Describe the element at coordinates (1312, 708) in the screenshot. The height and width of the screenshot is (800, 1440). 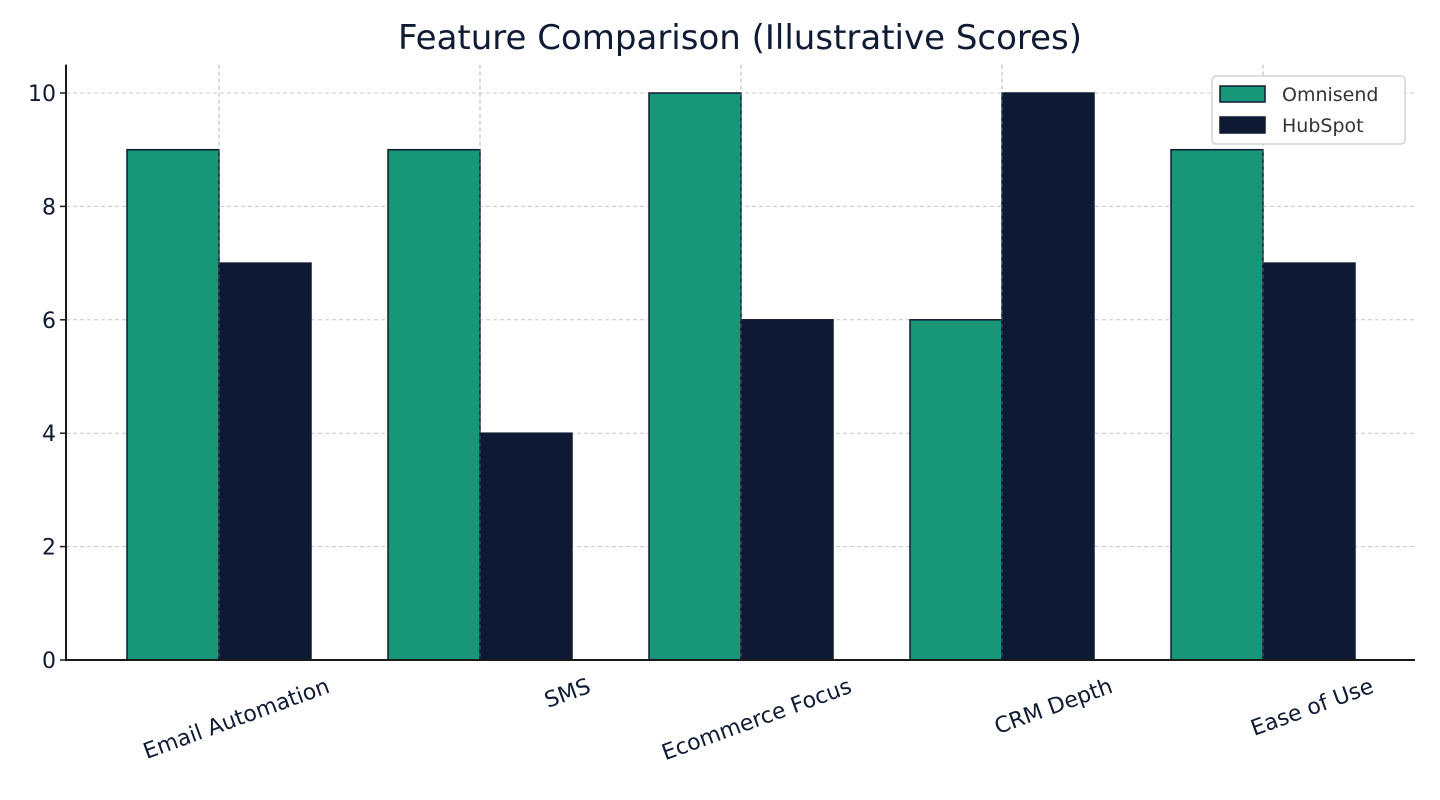
I see `x-tick-label: Ease of Use` at that location.